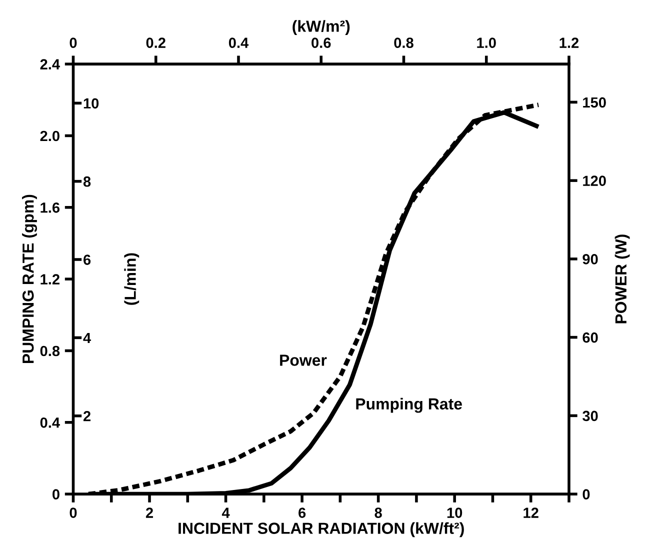 Image resolution: width=654 pixels, height=557 pixels. I want to click on y3-tick-label: 8, so click(87, 181).